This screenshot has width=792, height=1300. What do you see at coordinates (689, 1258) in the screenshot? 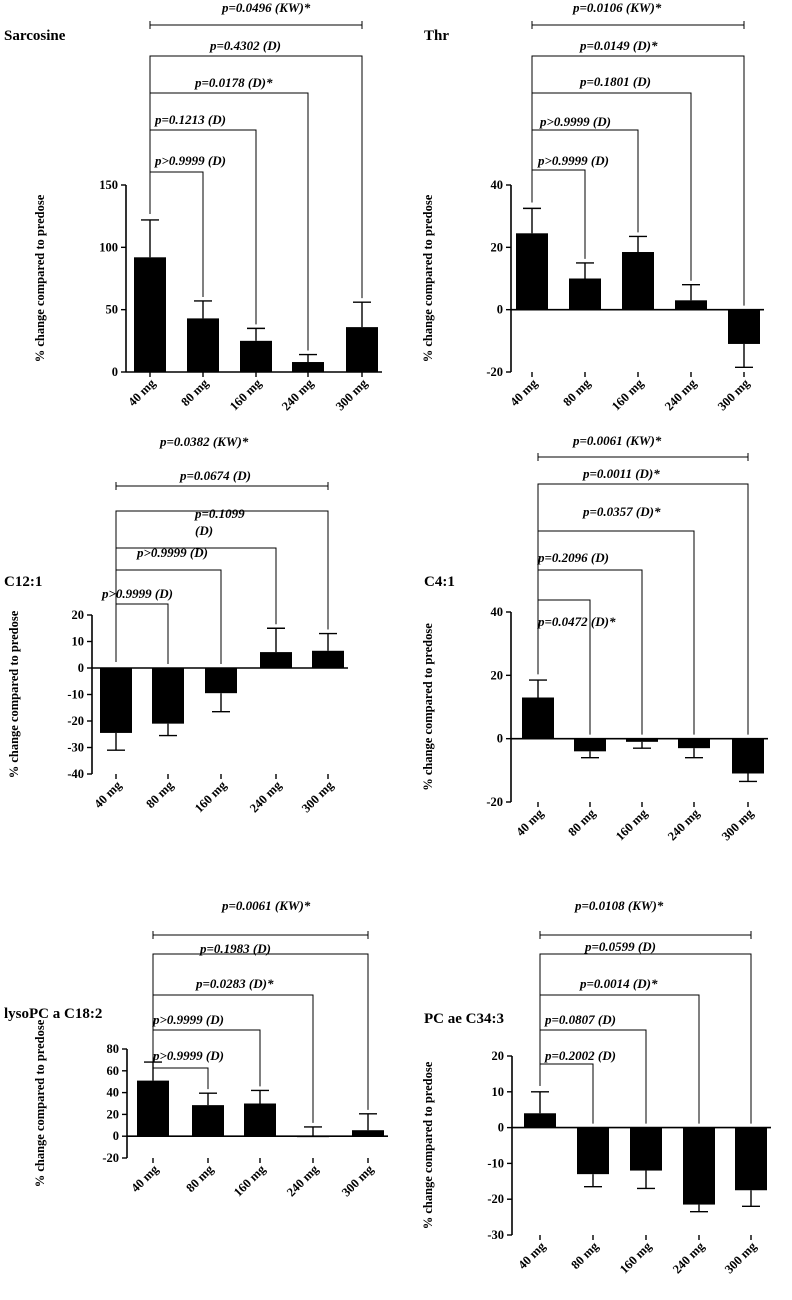
I see `p5-category-label-3: 240 mg` at bounding box center [689, 1258].